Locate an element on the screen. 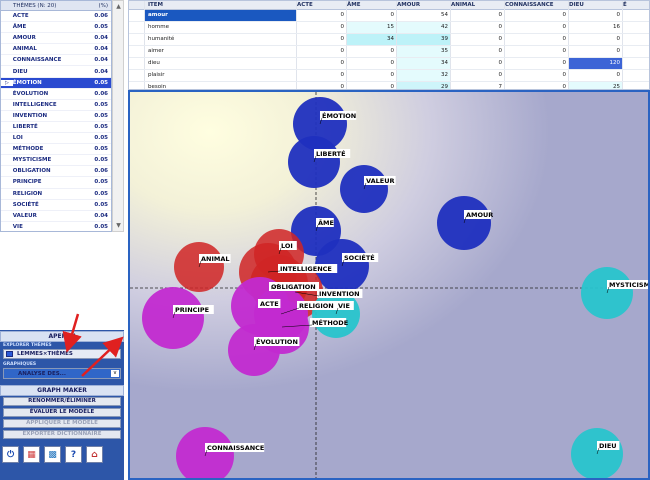  table-row: plaisir 0 0 32 0 0 0 is located at coordinates (389, 76).